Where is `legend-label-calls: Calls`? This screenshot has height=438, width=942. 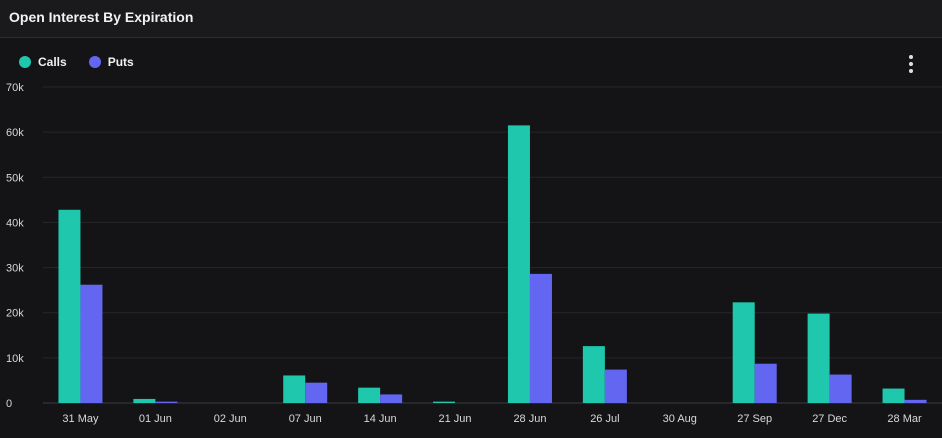
legend-label-calls: Calls is located at coordinates (52, 62).